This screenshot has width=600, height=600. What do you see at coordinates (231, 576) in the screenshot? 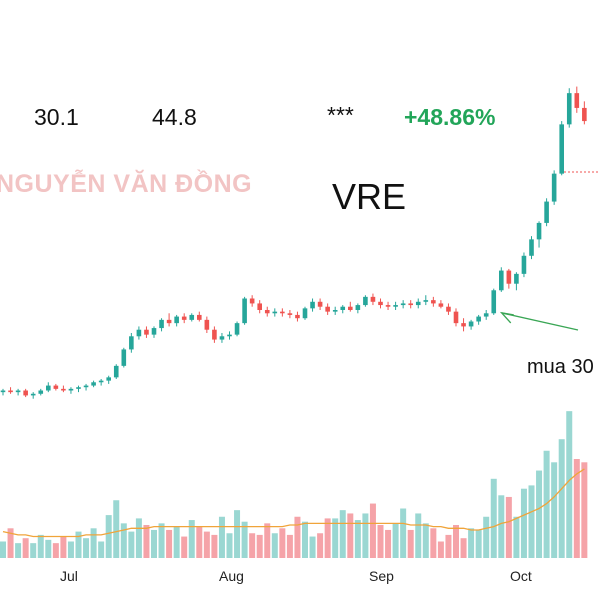
I see `x-tick-label: Aug` at bounding box center [231, 576].